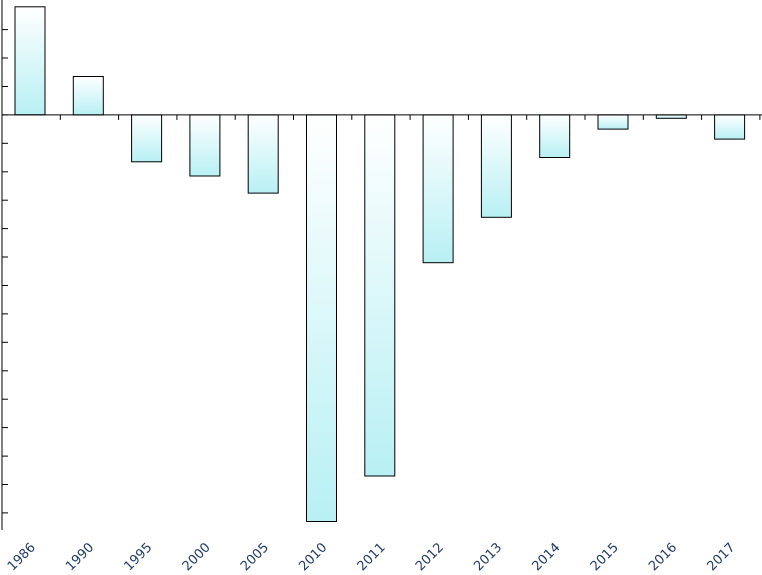 The image size is (762, 575). I want to click on x-tick-label-2014: 2014, so click(547, 557).